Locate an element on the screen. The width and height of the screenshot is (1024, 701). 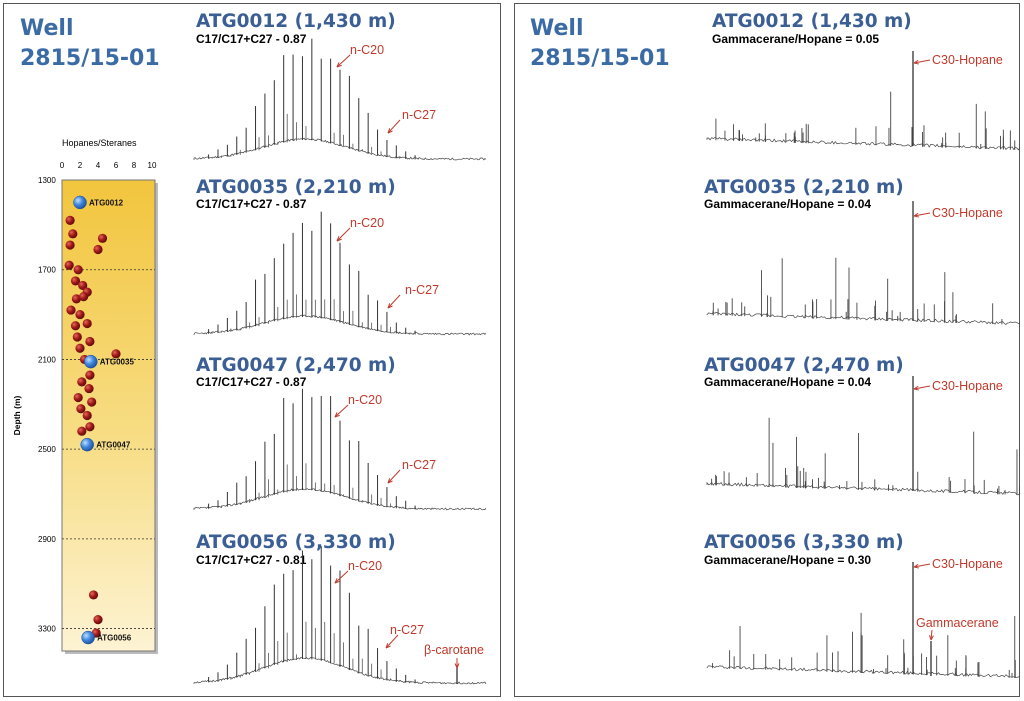
y-tick-label: 2500 is located at coordinates (47, 449).